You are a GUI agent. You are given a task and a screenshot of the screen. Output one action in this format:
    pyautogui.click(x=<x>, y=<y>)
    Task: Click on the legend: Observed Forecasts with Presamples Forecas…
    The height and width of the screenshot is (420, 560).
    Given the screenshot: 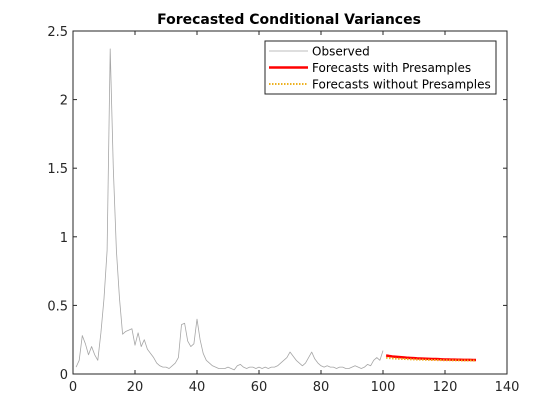 What is the action you would take?
    pyautogui.click(x=380, y=67)
    